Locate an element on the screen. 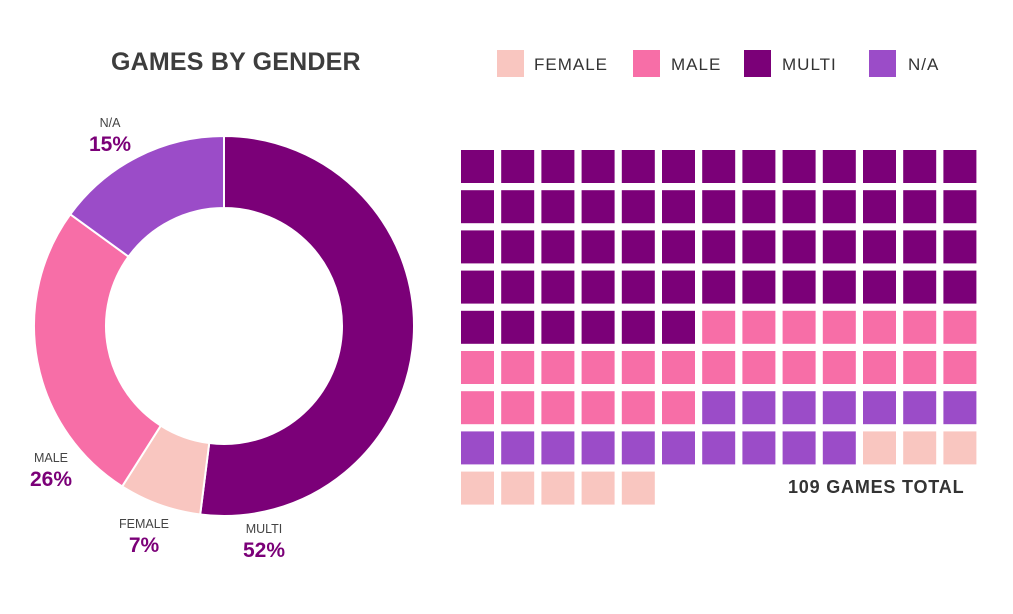 This screenshot has height=614, width=1013. slice-label-male: MALE is located at coordinates (51, 458).